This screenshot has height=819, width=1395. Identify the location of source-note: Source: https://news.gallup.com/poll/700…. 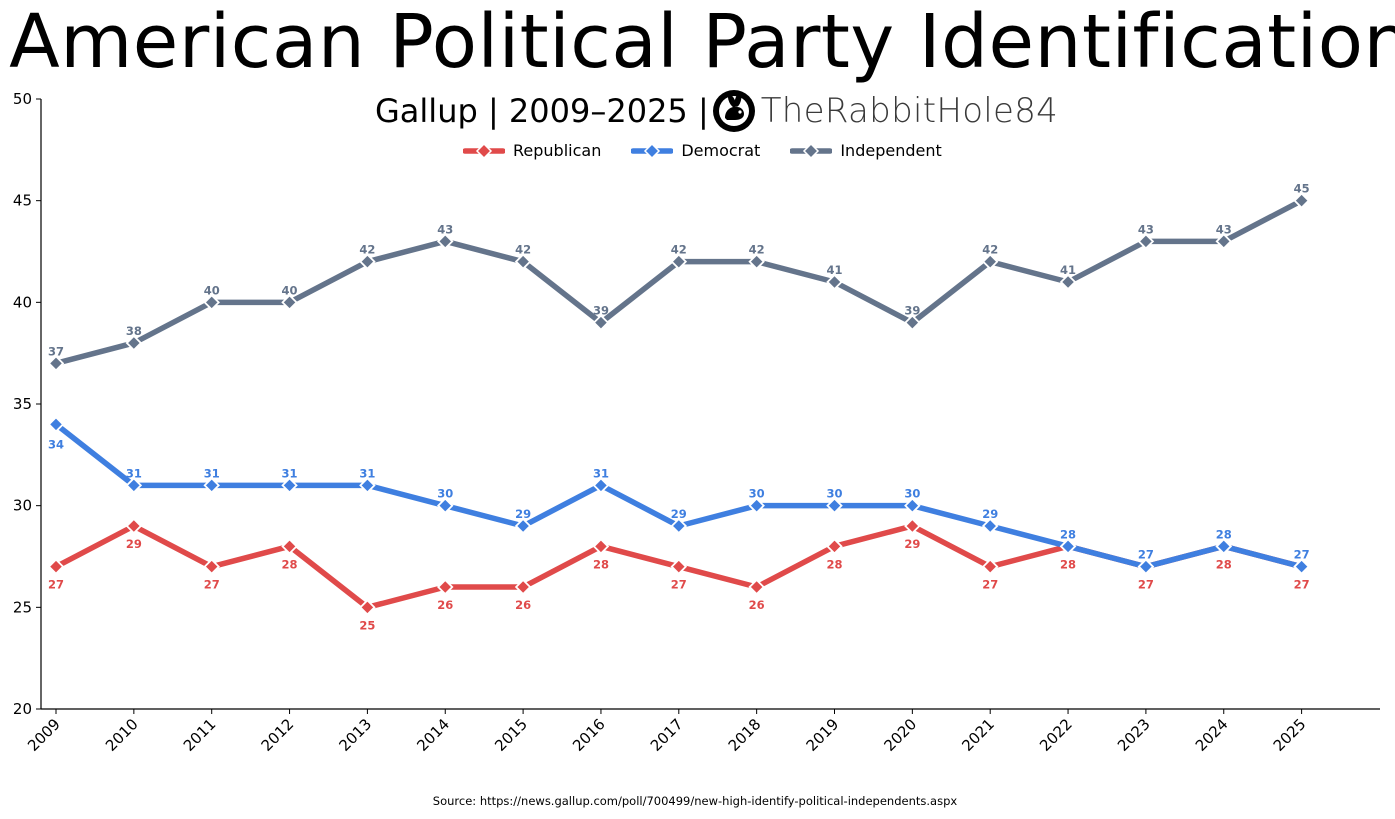
(695, 801).